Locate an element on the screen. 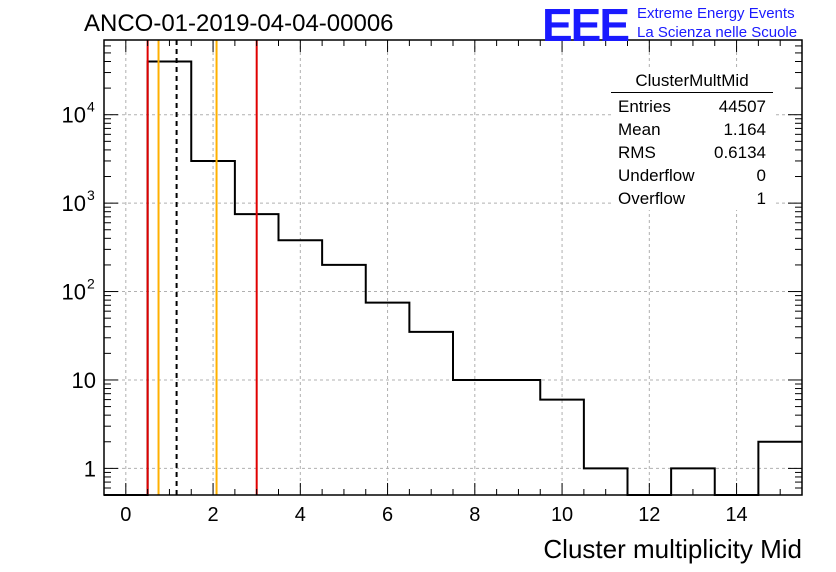 The image size is (836, 572). eee-logo: EEE is located at coordinates (586, 25).